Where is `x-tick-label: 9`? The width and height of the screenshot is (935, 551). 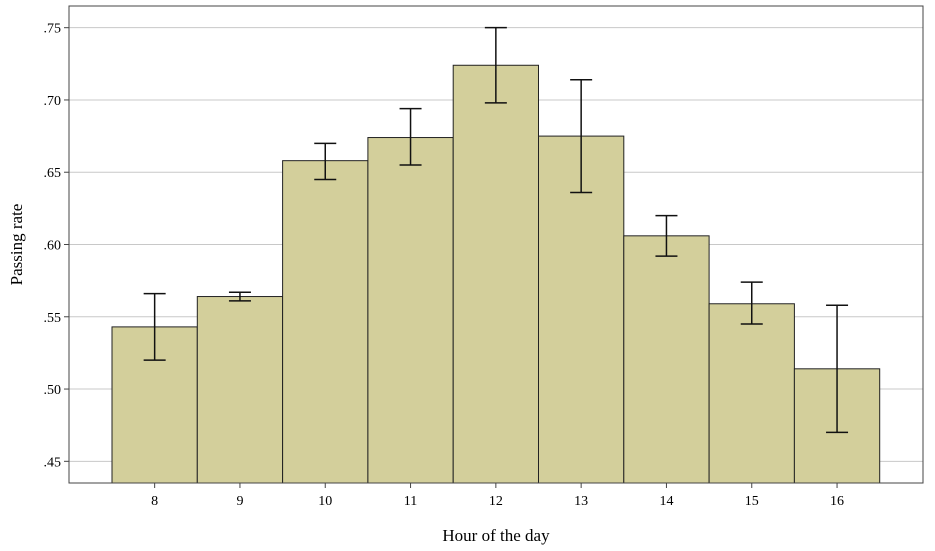
x-tick-label: 9 is located at coordinates (239, 501).